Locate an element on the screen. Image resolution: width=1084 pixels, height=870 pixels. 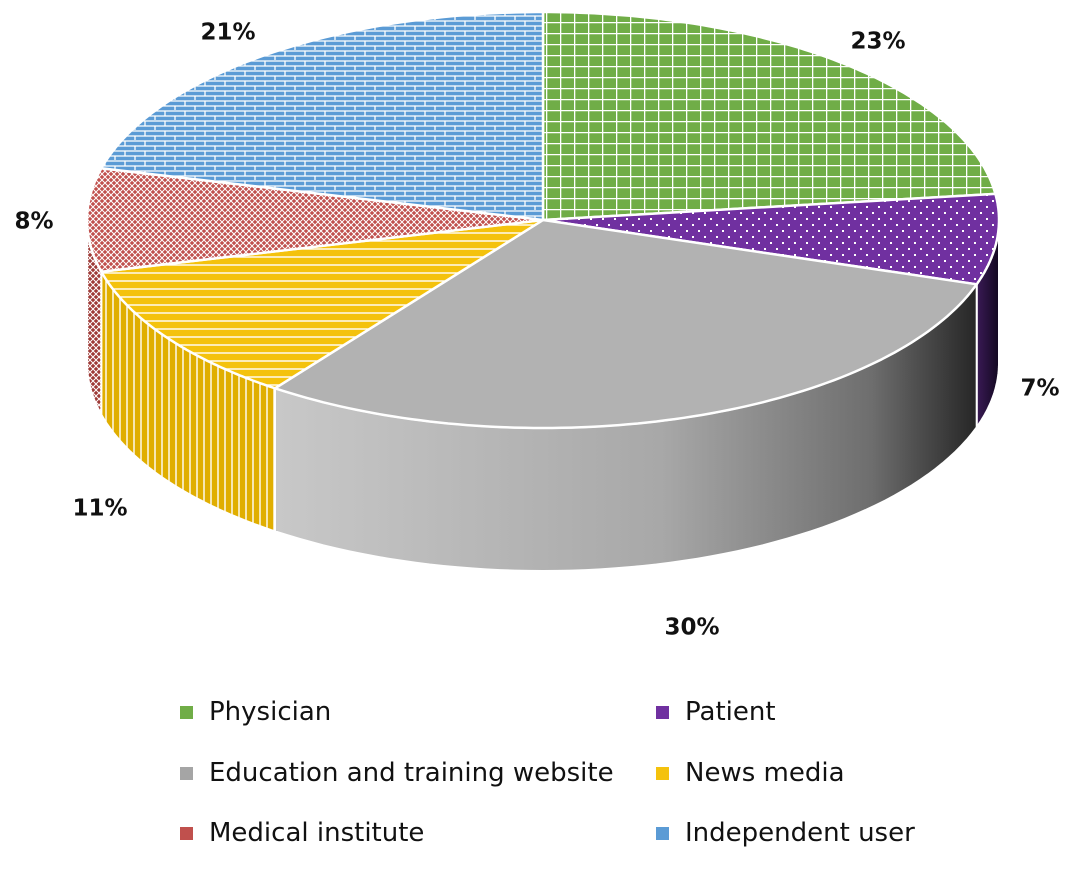
legend-swatch-physician is located at coordinates (186, 712).